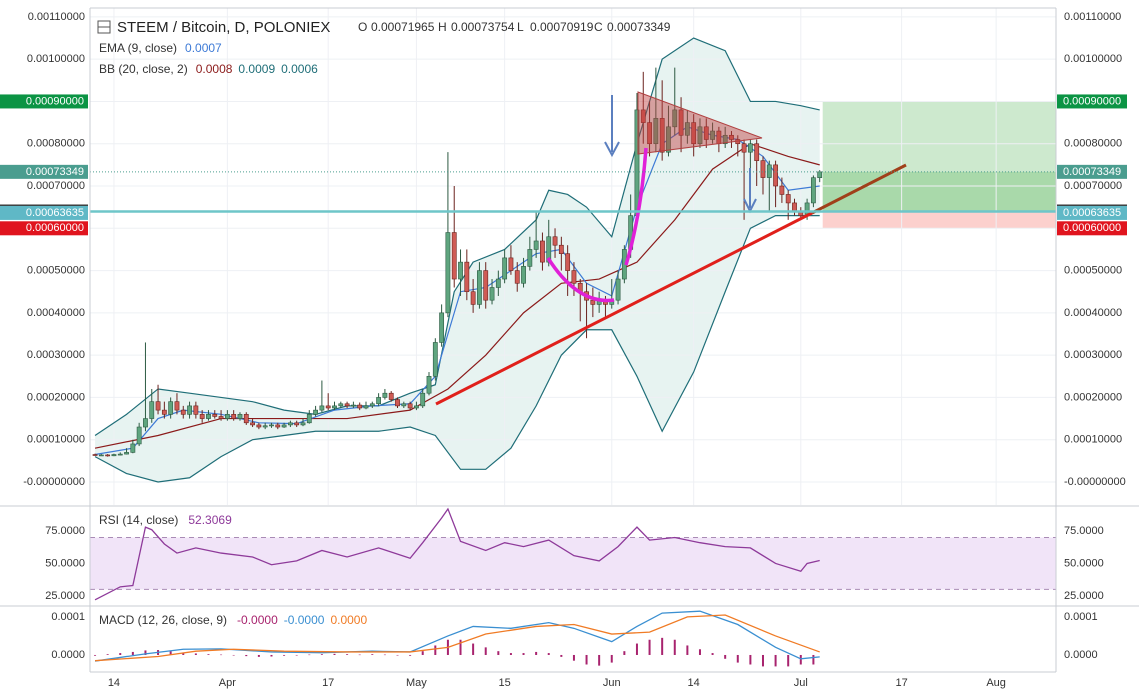 This screenshot has height=700, width=1139. I want to click on legend-label: EMA (9, close), so click(138, 48).